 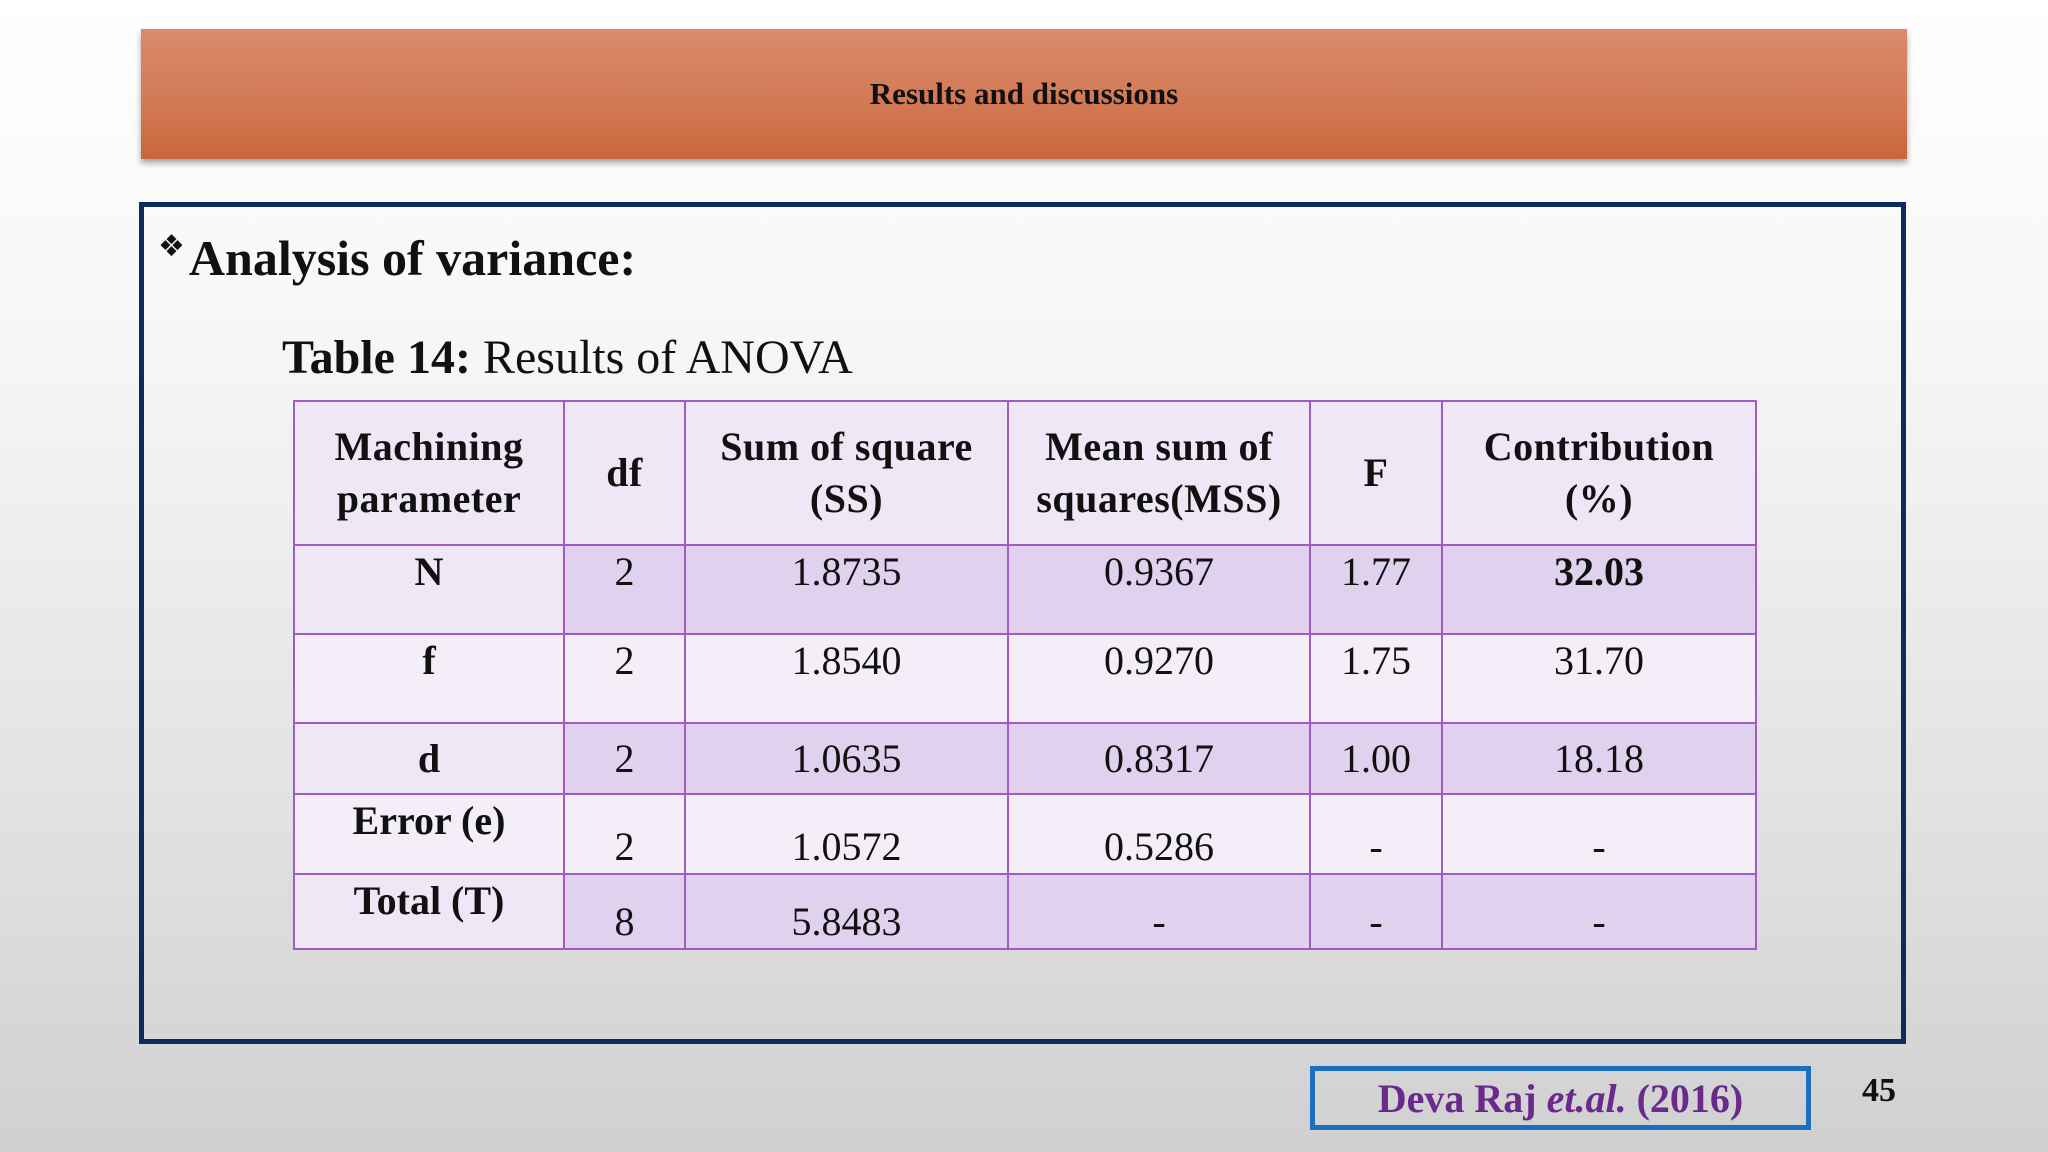 What do you see at coordinates (429, 758) in the screenshot?
I see `cell-parameter: d` at bounding box center [429, 758].